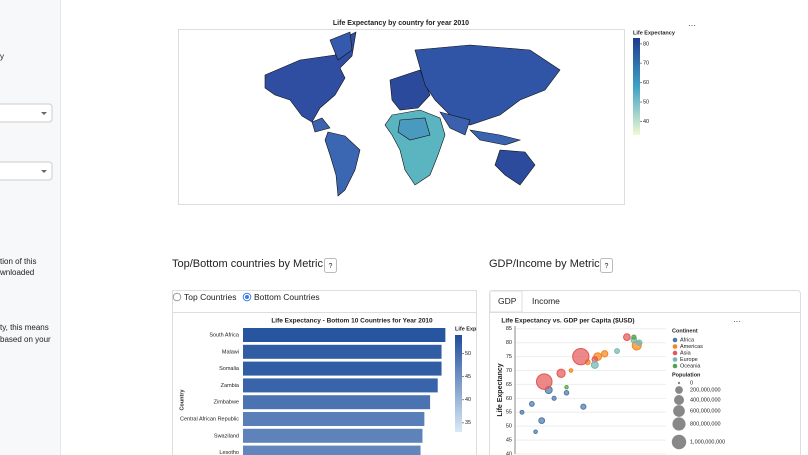  Describe the element at coordinates (30, 227) in the screenshot. I see `sidebar` at that location.